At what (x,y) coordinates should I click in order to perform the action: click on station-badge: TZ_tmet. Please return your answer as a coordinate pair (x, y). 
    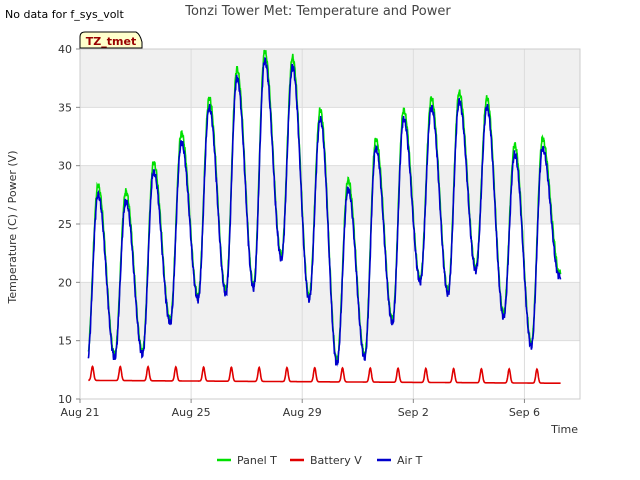
    Looking at the image, I should click on (111, 40).